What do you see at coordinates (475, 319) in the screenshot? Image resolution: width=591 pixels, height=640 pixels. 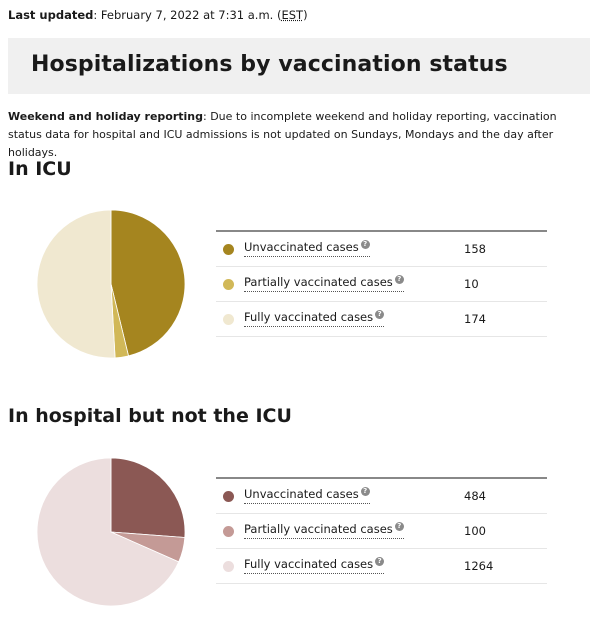 I see `legend-value: 174` at bounding box center [475, 319].